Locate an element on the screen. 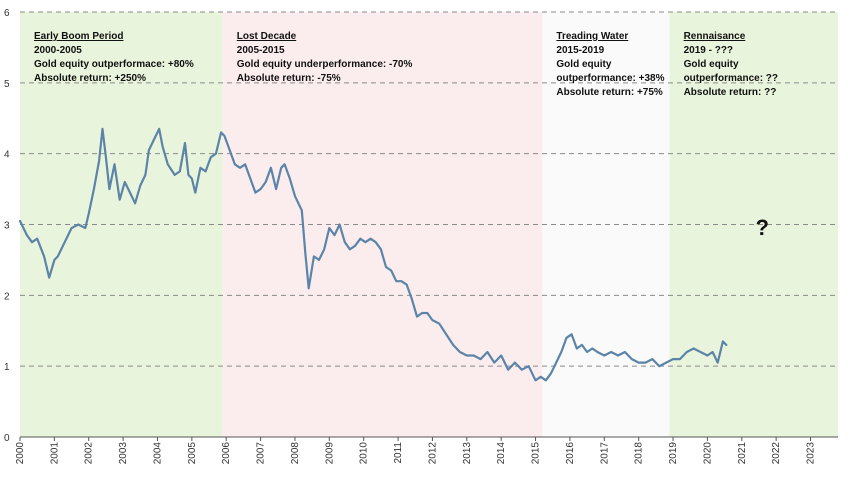 The image size is (850, 482). y-tick-label: 1 is located at coordinates (7, 367).